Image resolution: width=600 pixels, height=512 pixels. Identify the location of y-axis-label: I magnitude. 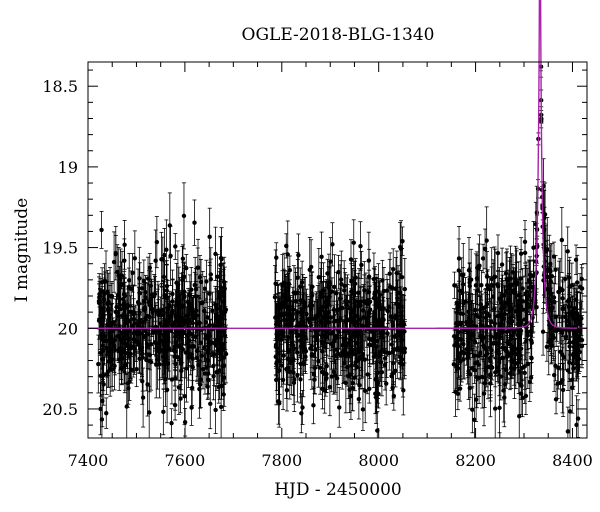
(22, 250).